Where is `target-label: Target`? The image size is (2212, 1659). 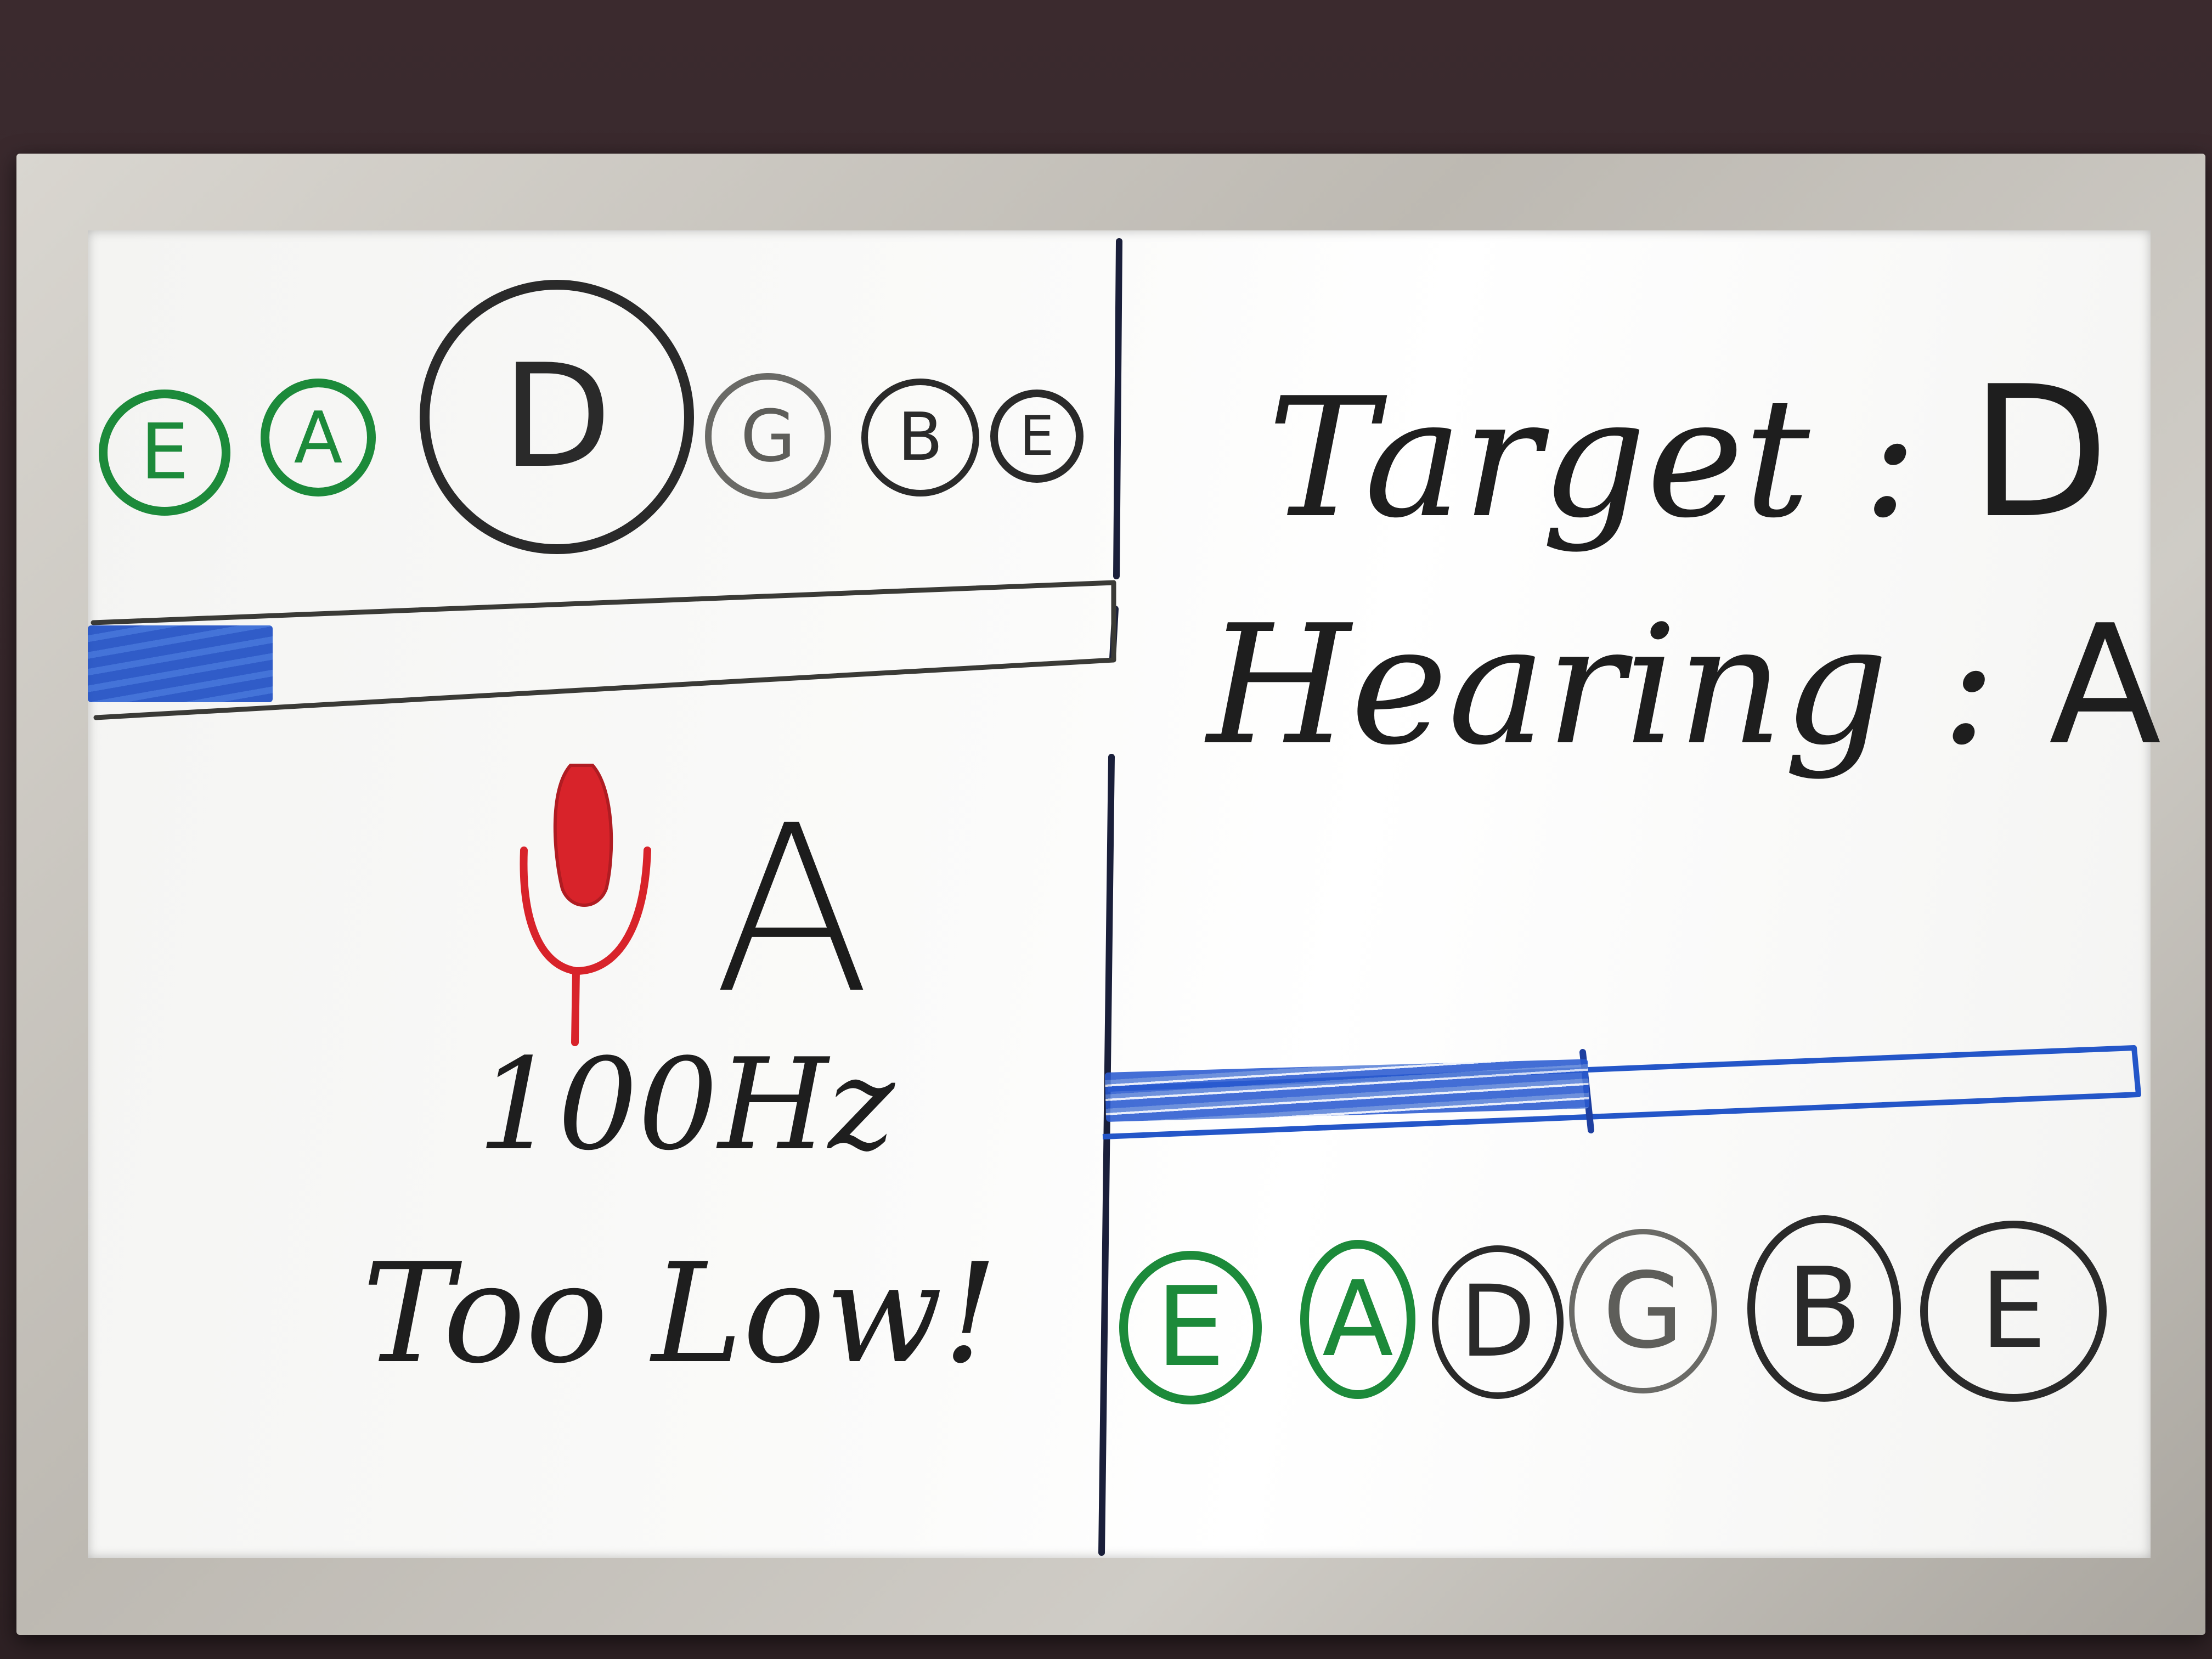
target-label: Target is located at coordinates (1538, 459).